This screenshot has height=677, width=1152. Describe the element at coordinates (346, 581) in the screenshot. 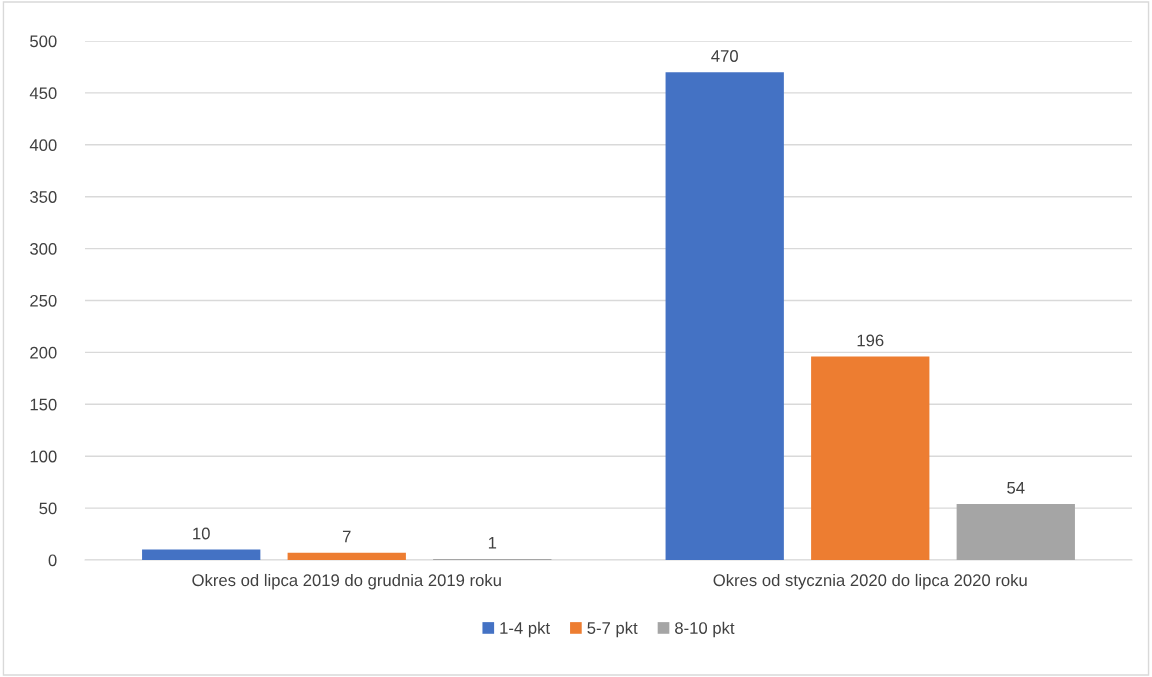

I see `x-tick-label: Okres od lipca 2019 do grudnia 2019 roku` at that location.